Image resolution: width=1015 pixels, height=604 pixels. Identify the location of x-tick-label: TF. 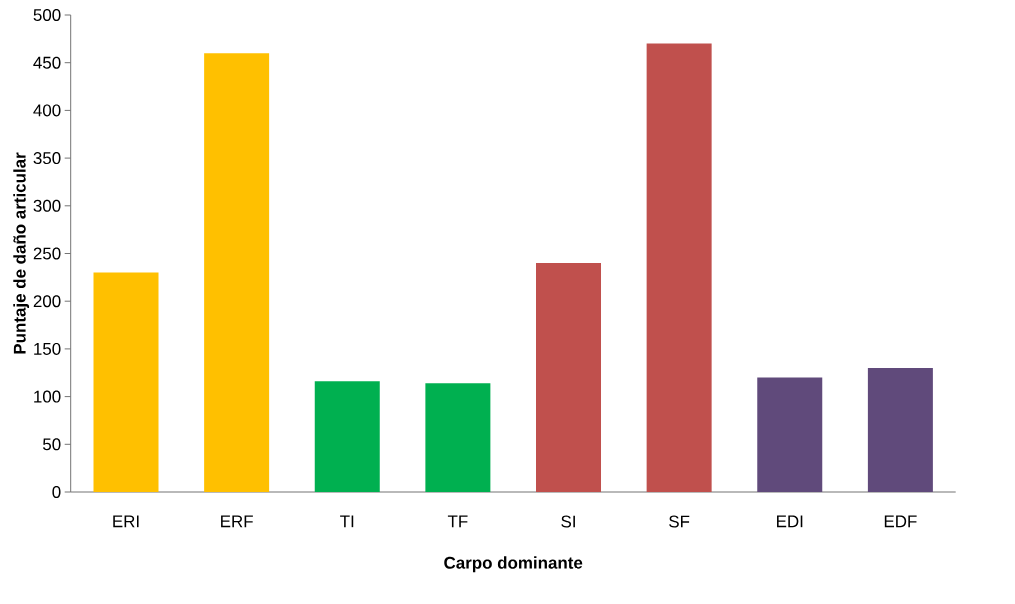
(457, 521).